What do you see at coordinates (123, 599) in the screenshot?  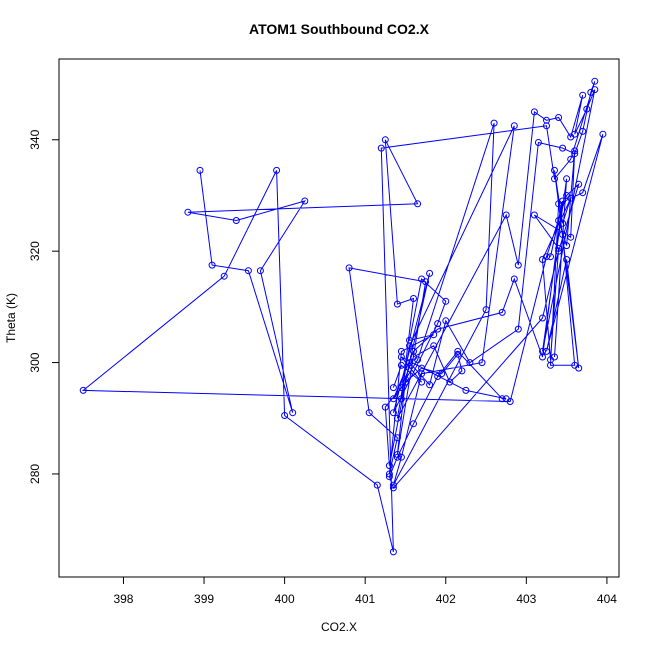 I see `x-tick-label: 398` at bounding box center [123, 599].